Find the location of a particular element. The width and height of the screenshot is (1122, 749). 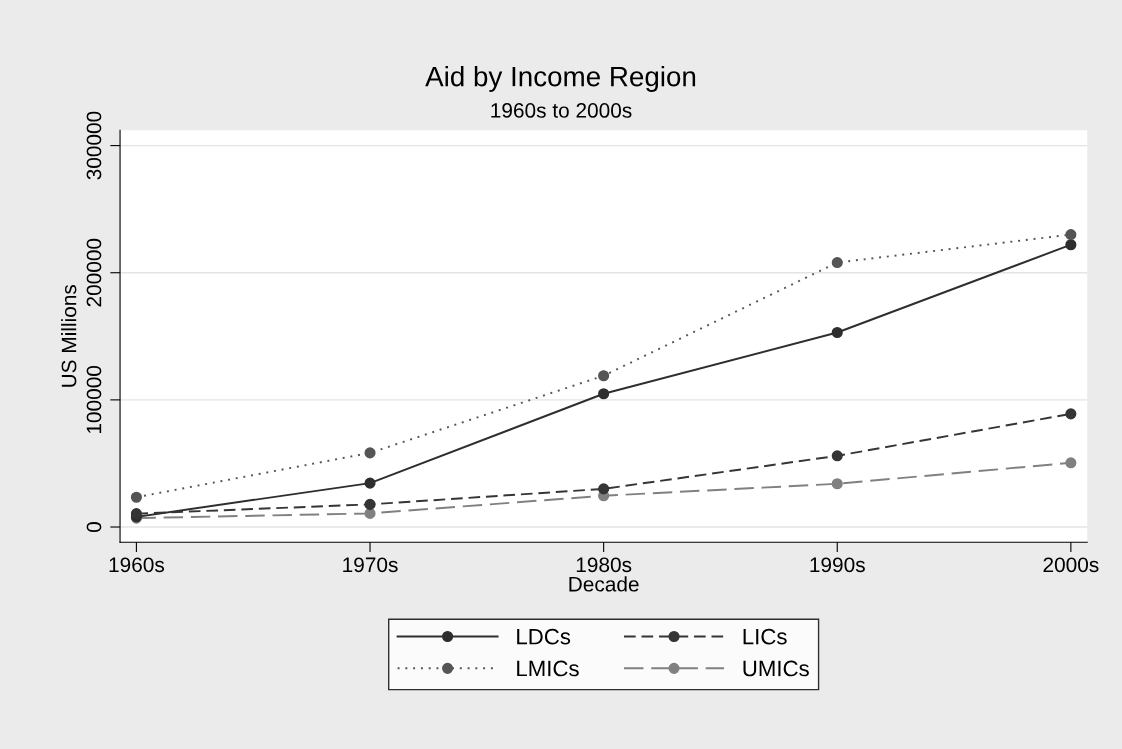

y-tick-label: 100000 is located at coordinates (94, 399).